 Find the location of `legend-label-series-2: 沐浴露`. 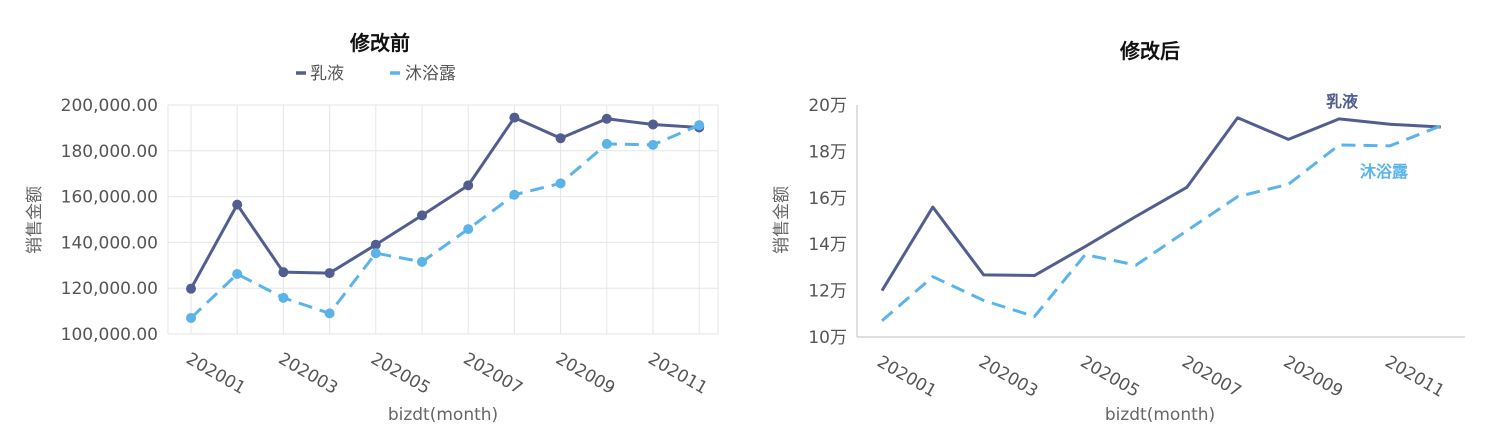

legend-label-series-2: 沐浴露 is located at coordinates (430, 74).